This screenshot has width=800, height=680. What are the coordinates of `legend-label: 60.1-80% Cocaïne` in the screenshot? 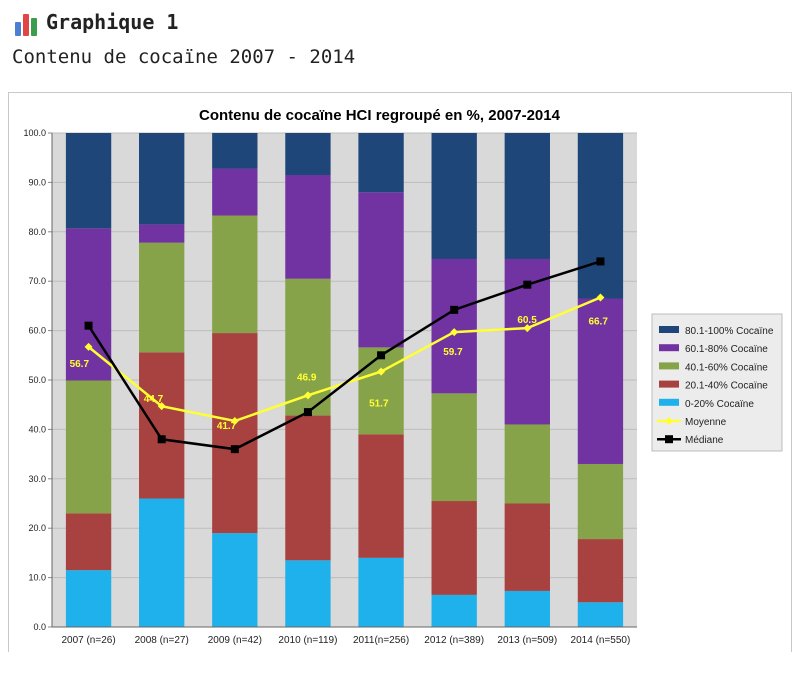 It's located at (726, 349).